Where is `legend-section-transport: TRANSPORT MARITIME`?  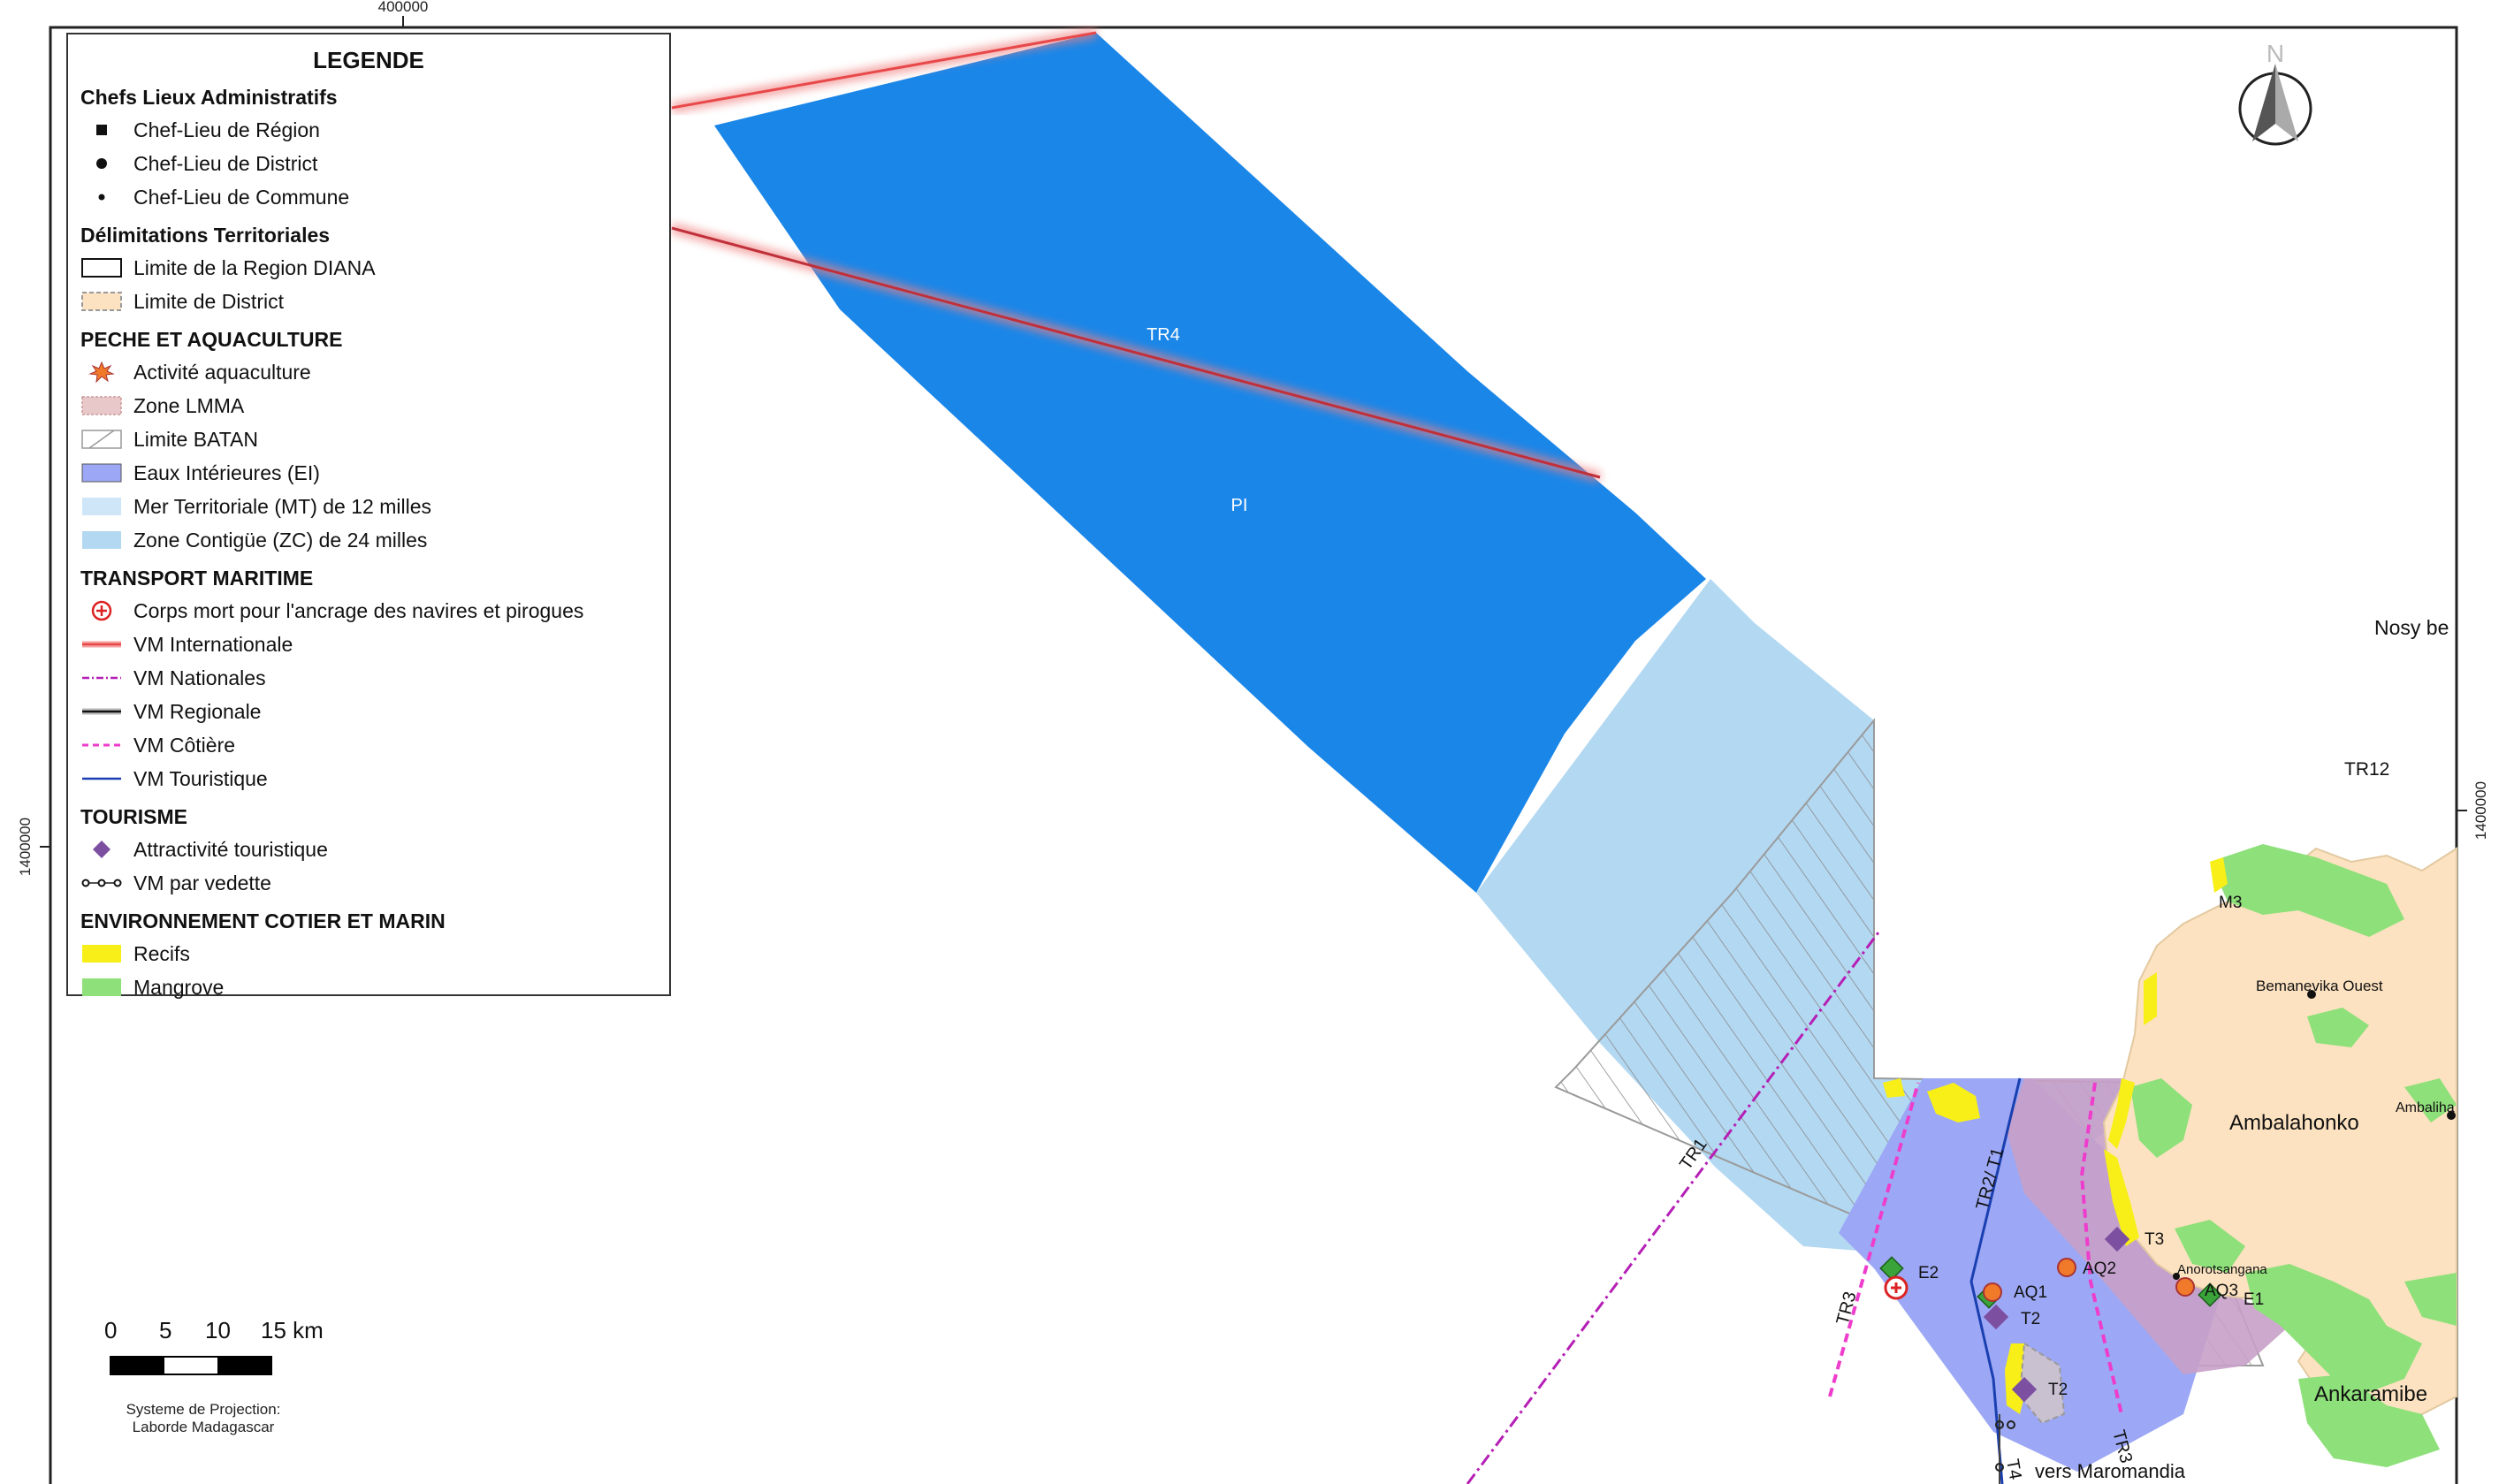
legend-section-transport: TRANSPORT MARITIME is located at coordinates (197, 578).